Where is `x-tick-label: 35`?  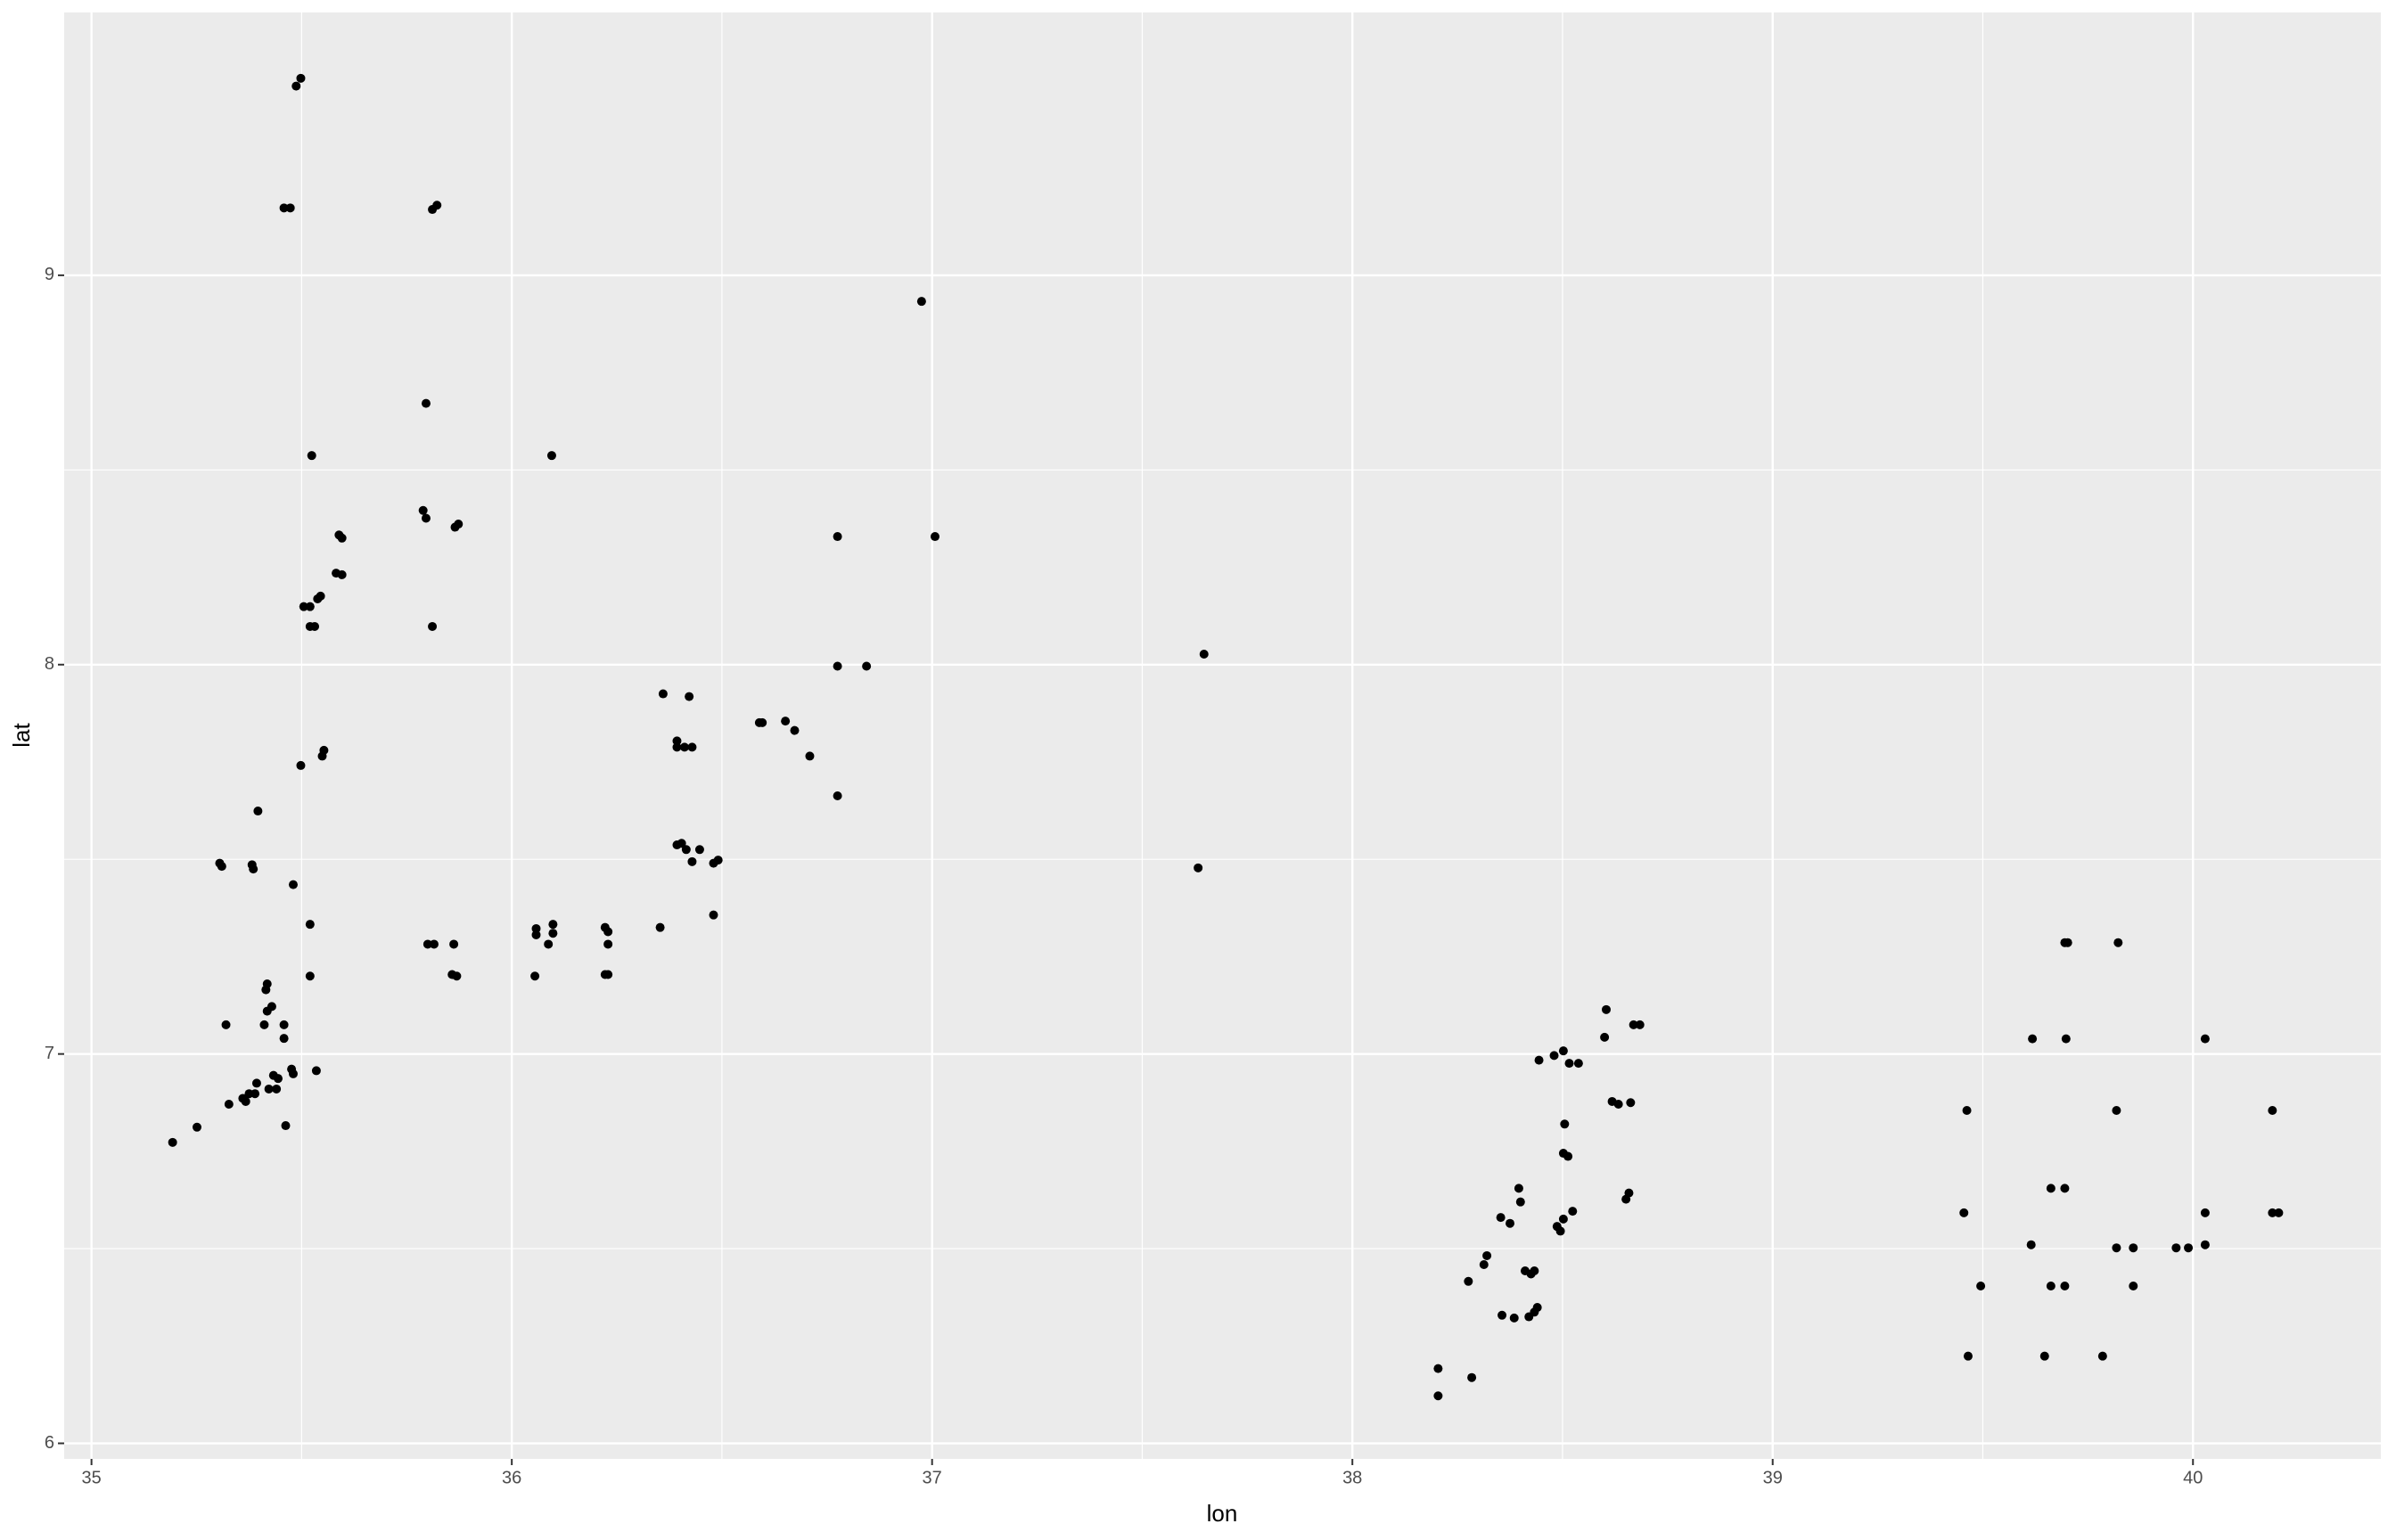 x-tick-label: 35 is located at coordinates (92, 1477).